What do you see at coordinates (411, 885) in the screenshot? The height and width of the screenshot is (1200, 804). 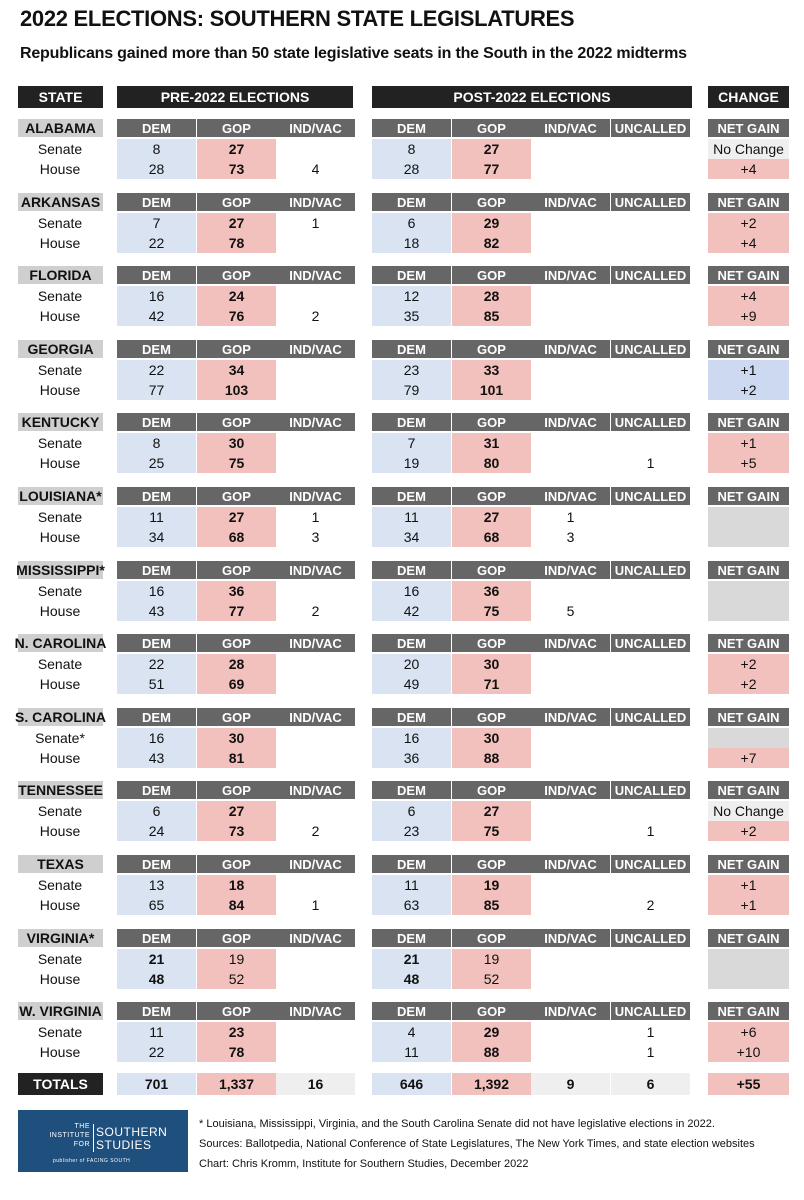 I see `post-value: 11` at bounding box center [411, 885].